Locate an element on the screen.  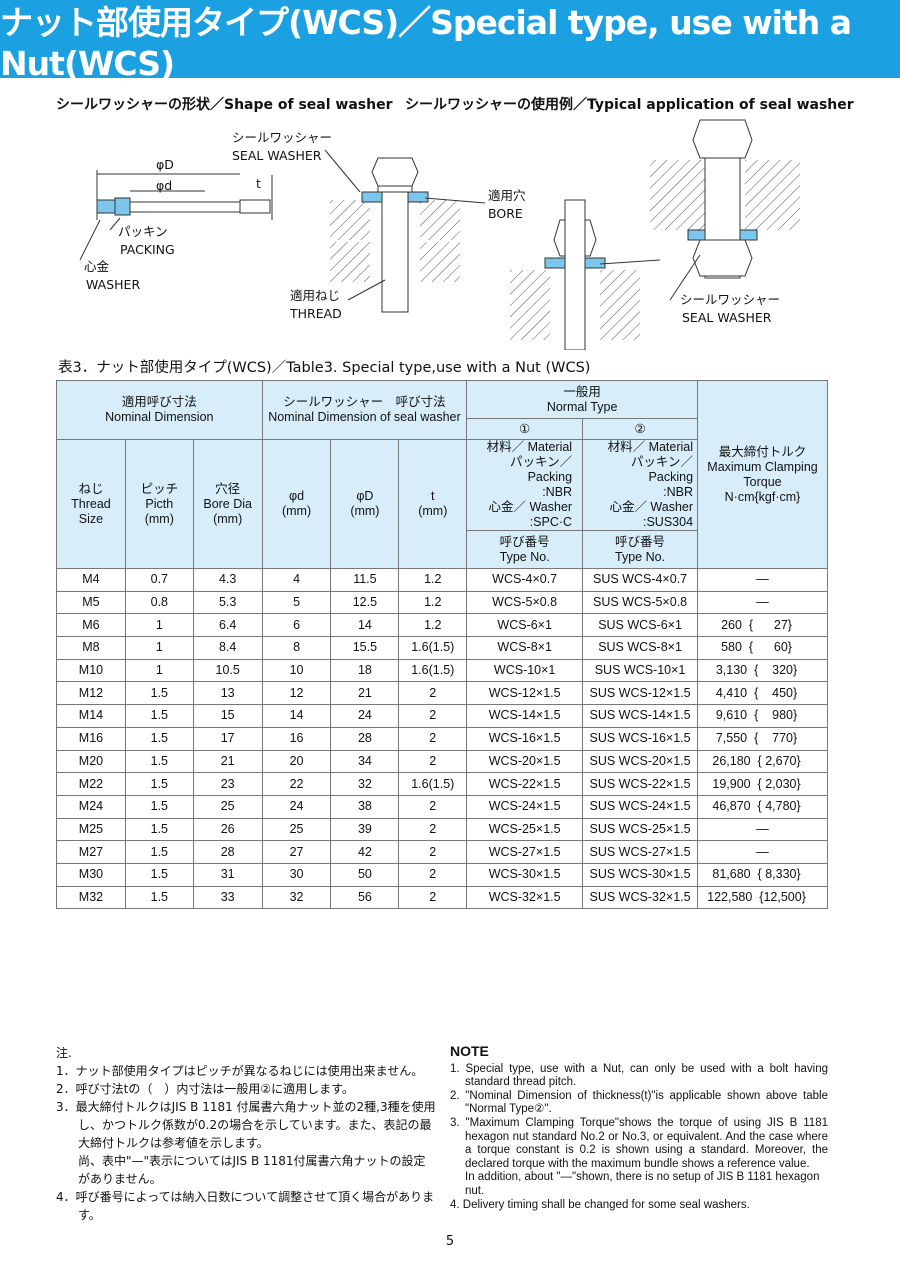
table-cell: WCS-10×1 is located at coordinates (525, 670).